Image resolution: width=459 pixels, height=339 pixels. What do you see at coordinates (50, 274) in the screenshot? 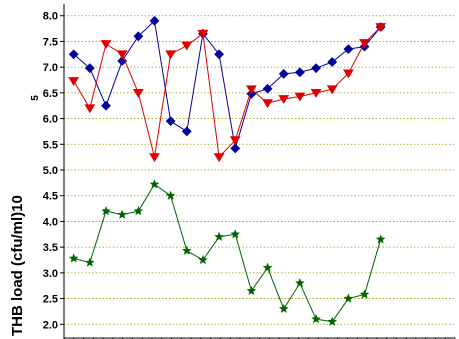
I see `y-tick-label: 3.0` at bounding box center [50, 274].